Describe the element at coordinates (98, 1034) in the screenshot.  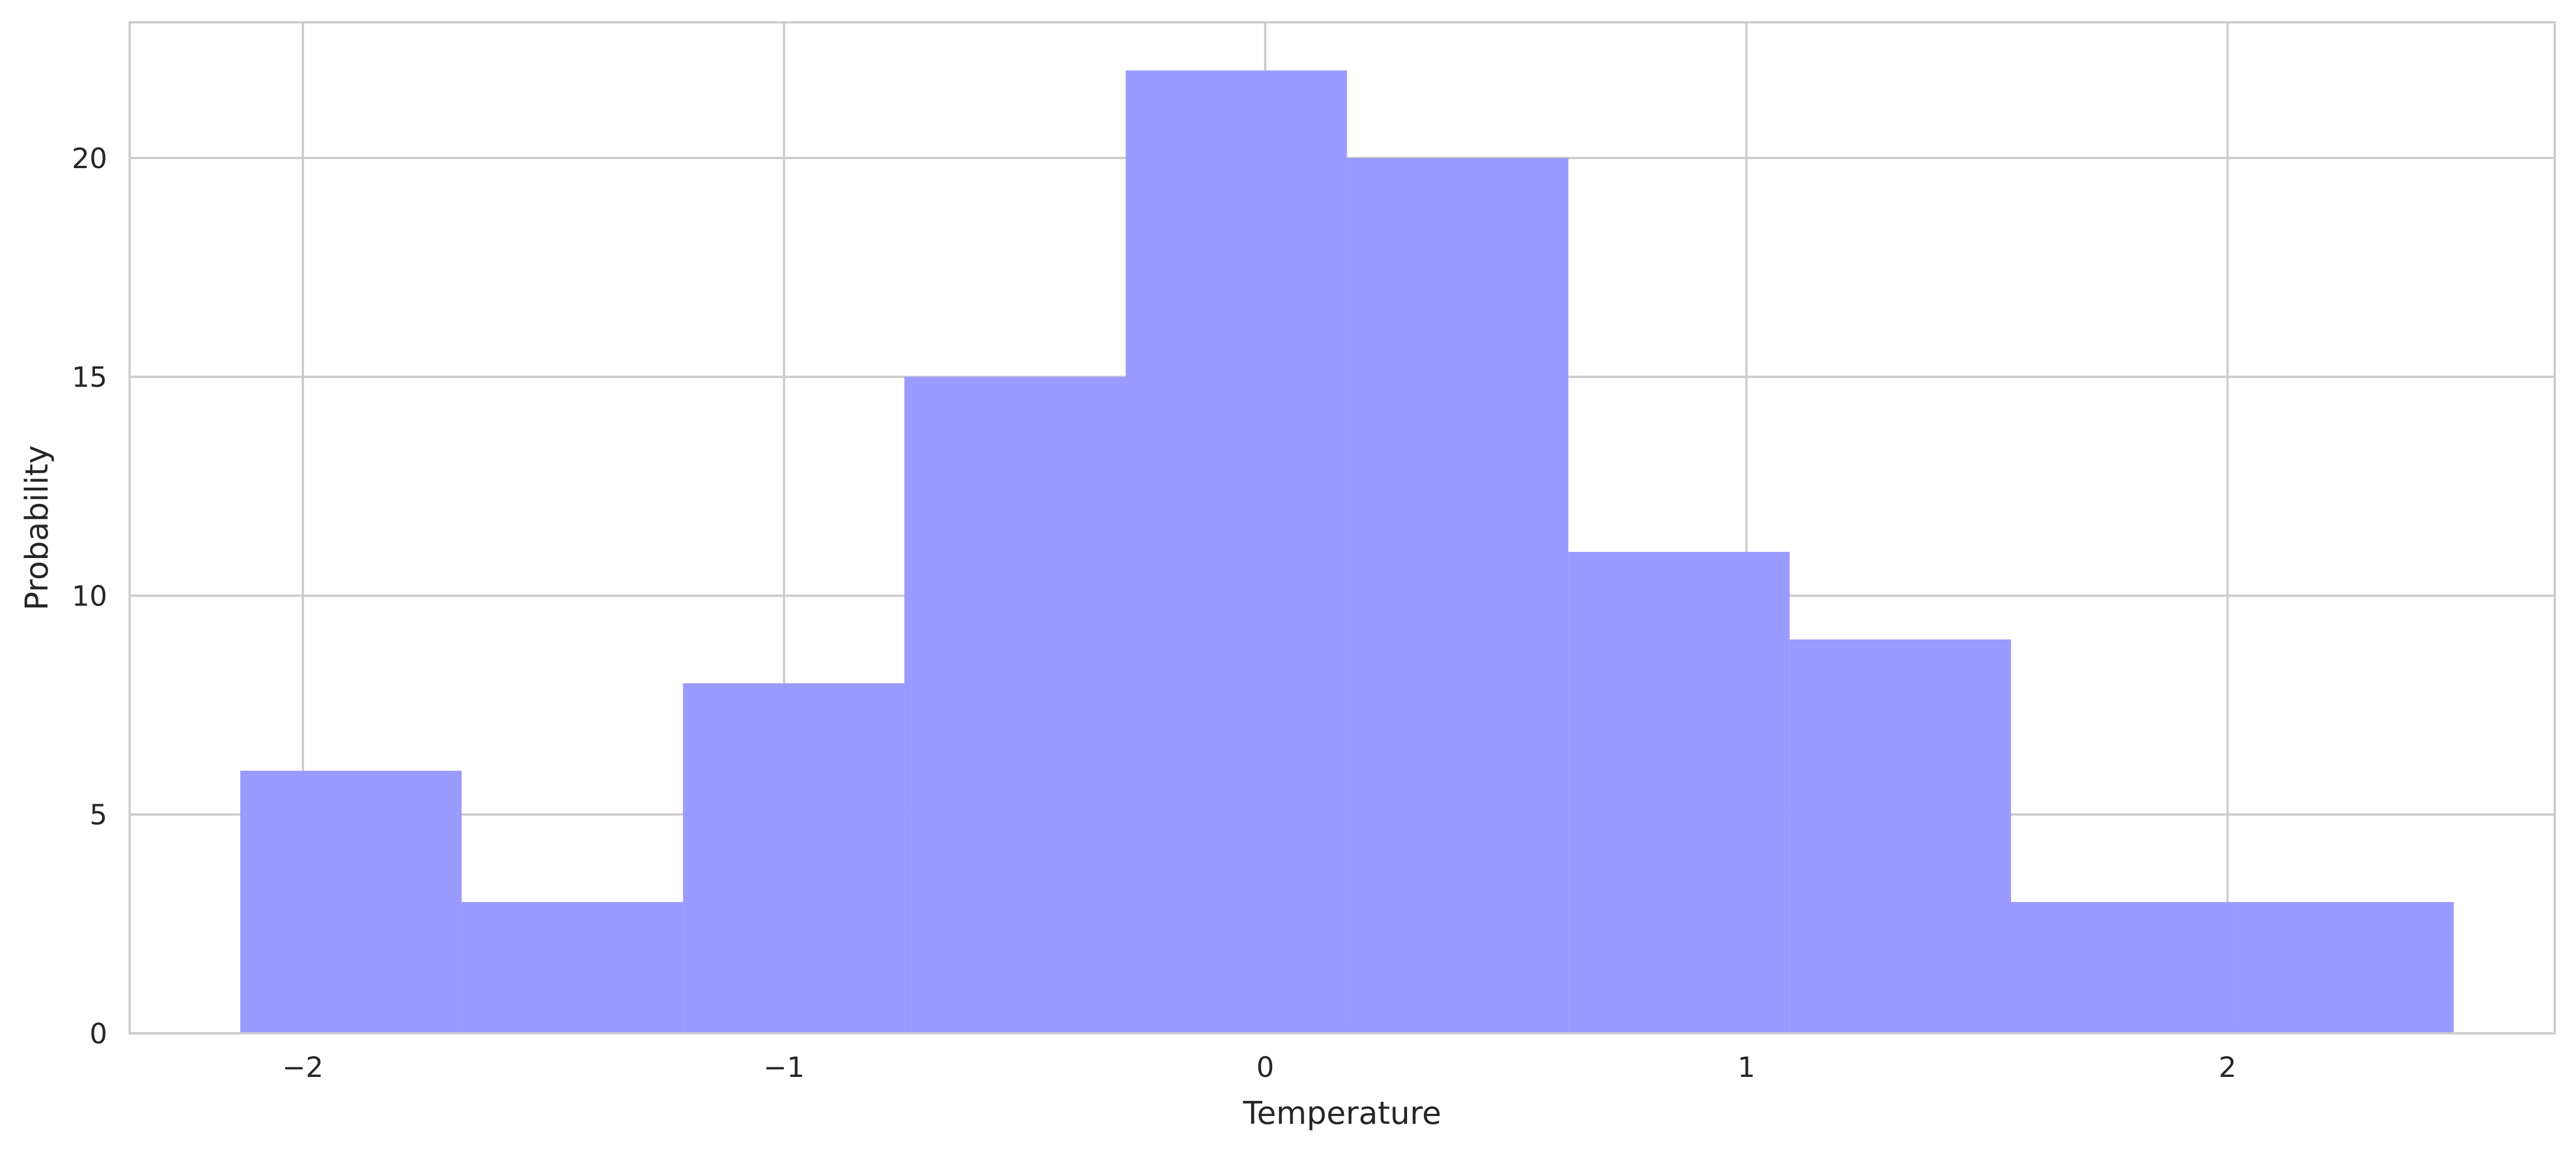
I see `y-tick-label: 0` at that location.